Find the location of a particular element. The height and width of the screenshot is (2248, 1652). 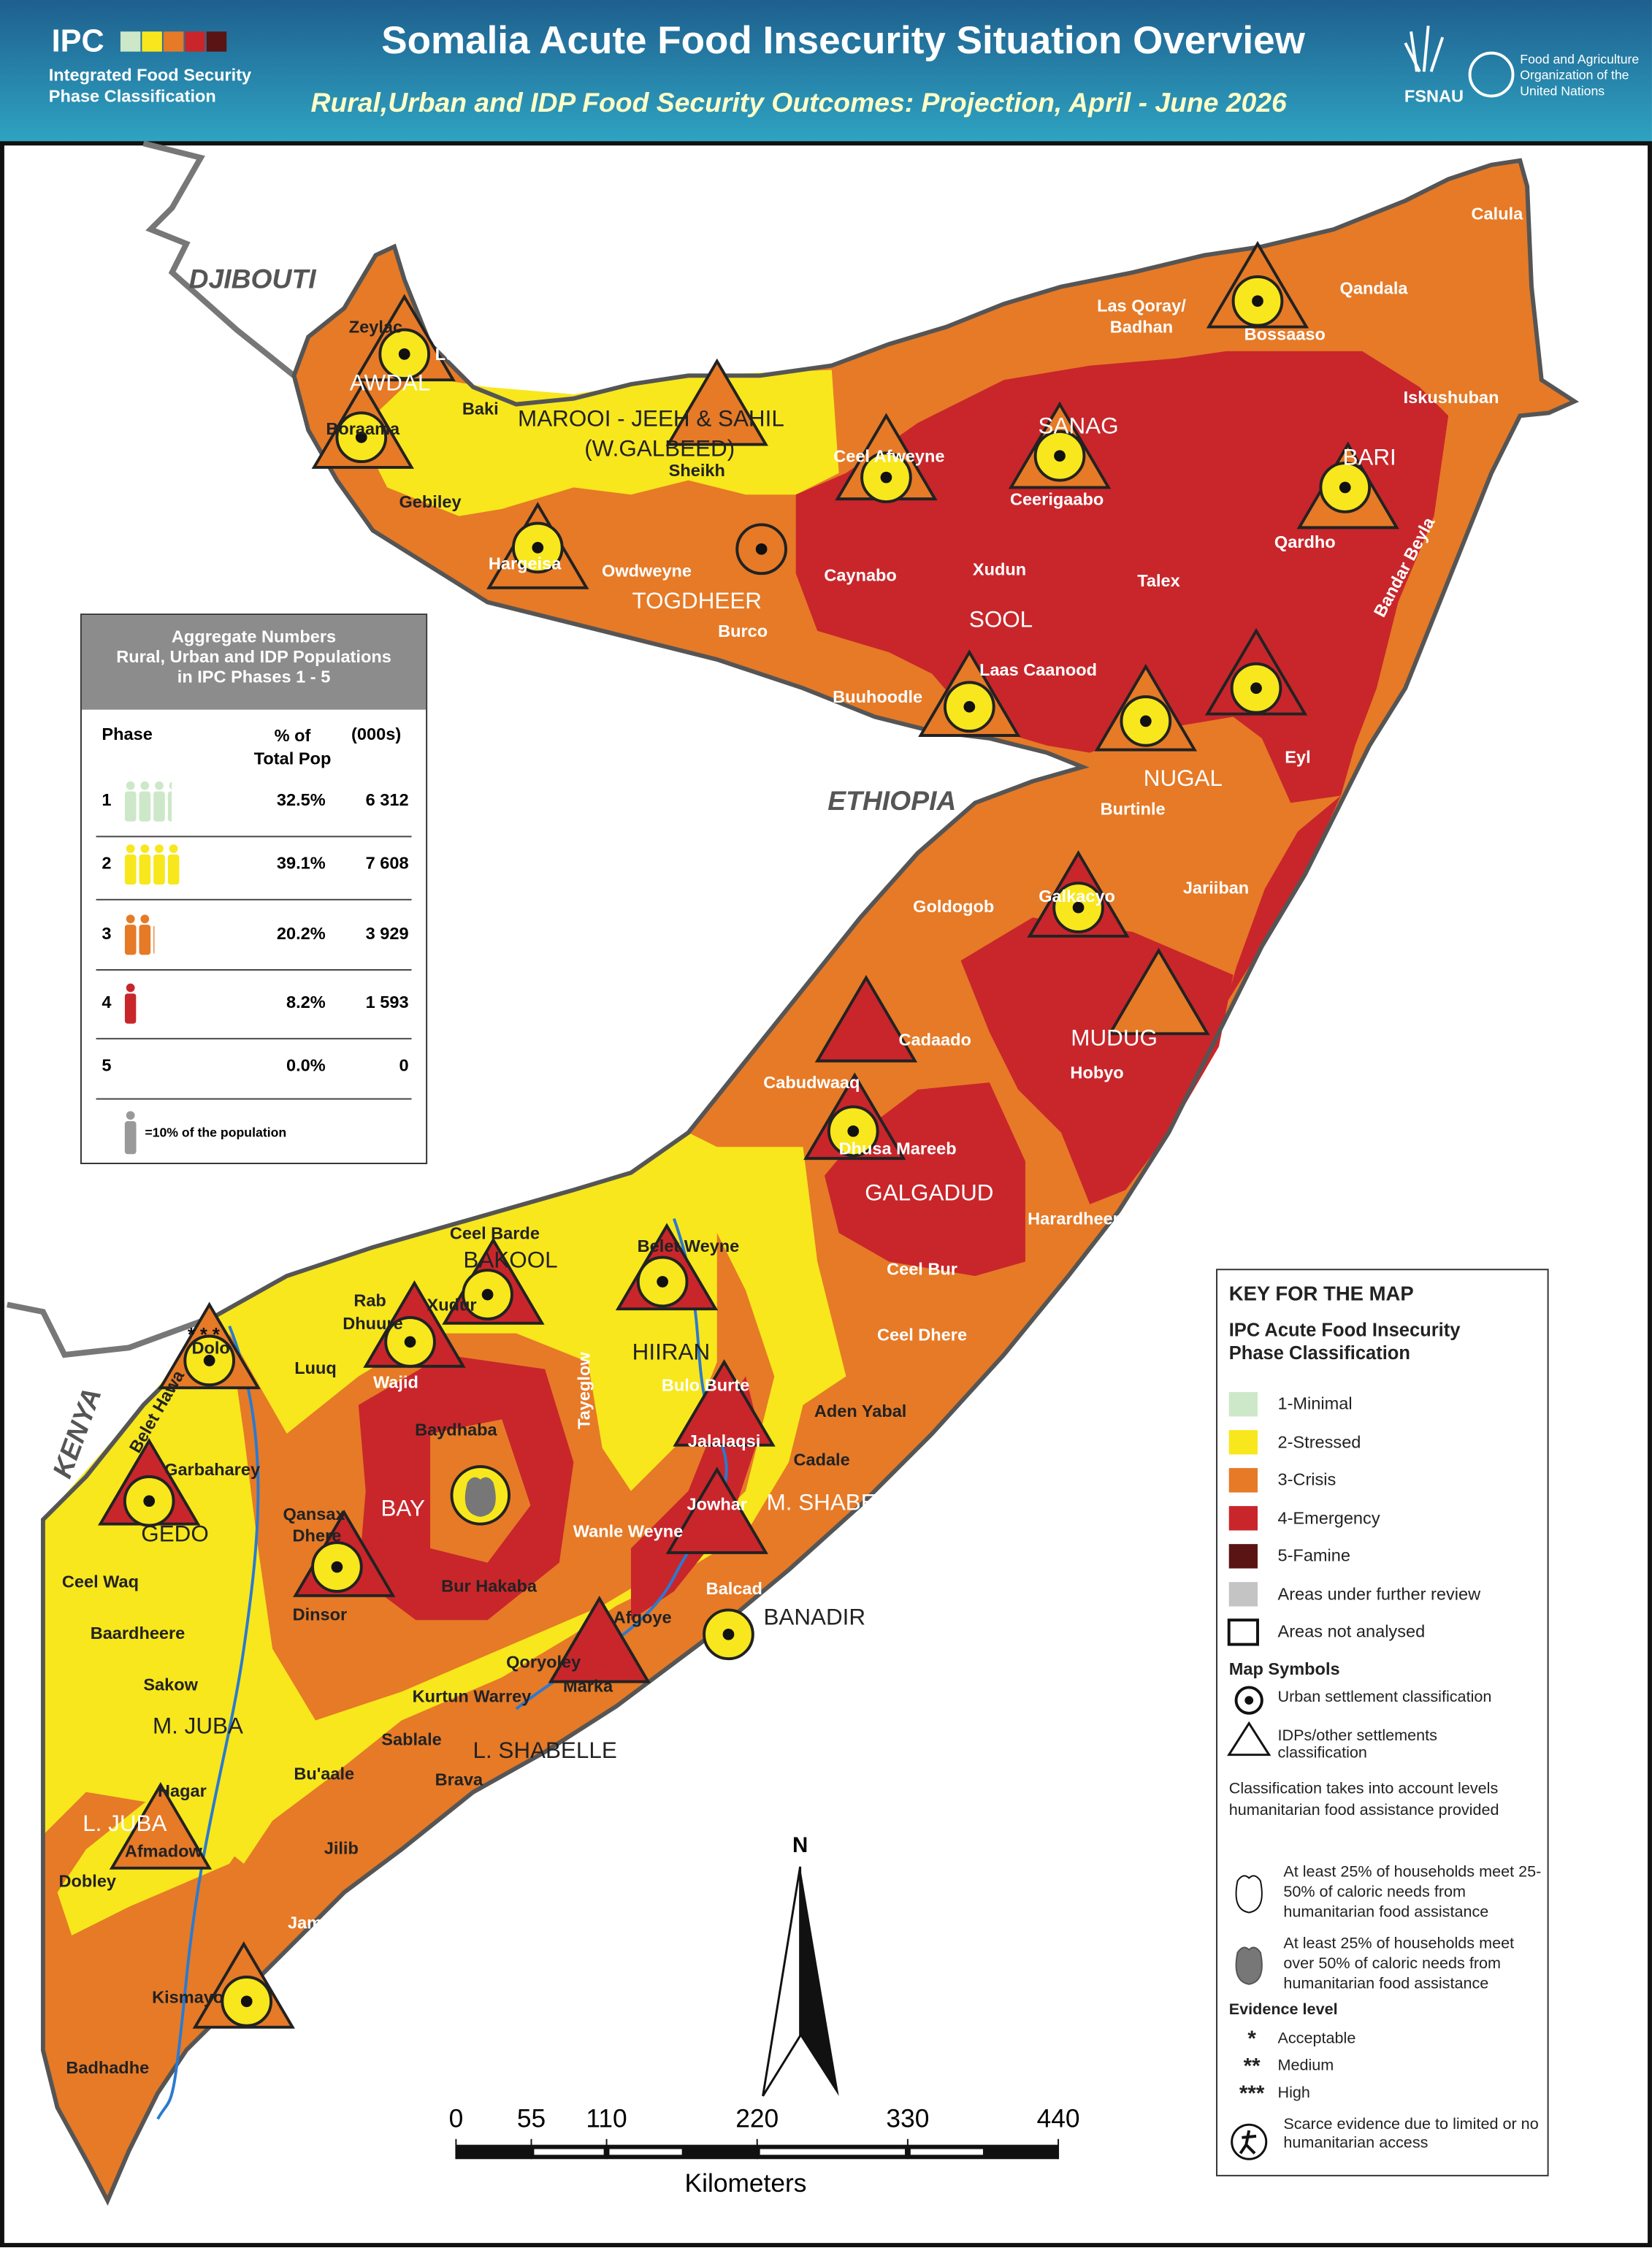

bag-icon is located at coordinates (1249, 1965).